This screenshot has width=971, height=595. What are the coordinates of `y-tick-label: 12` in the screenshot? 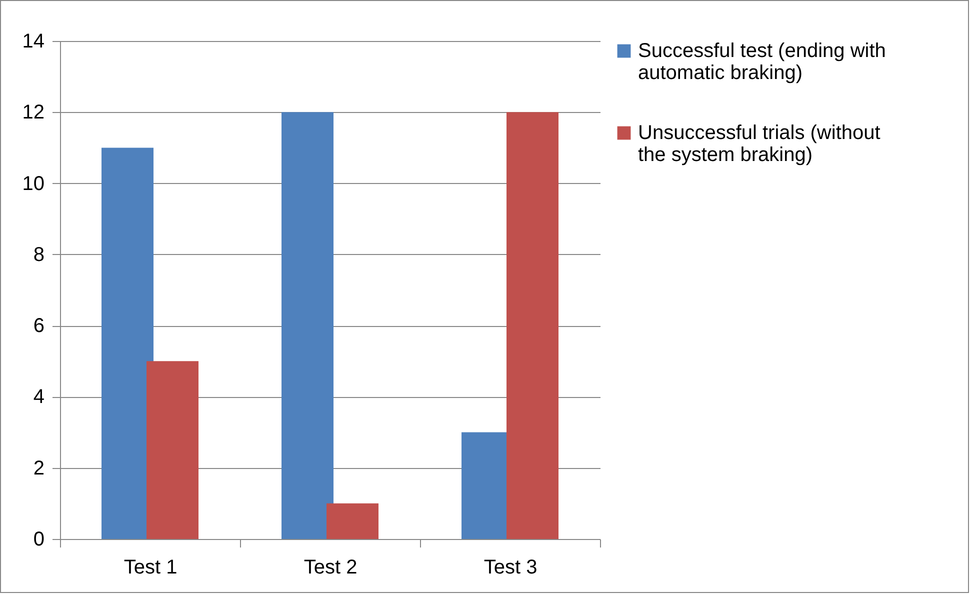 It's located at (33, 113).